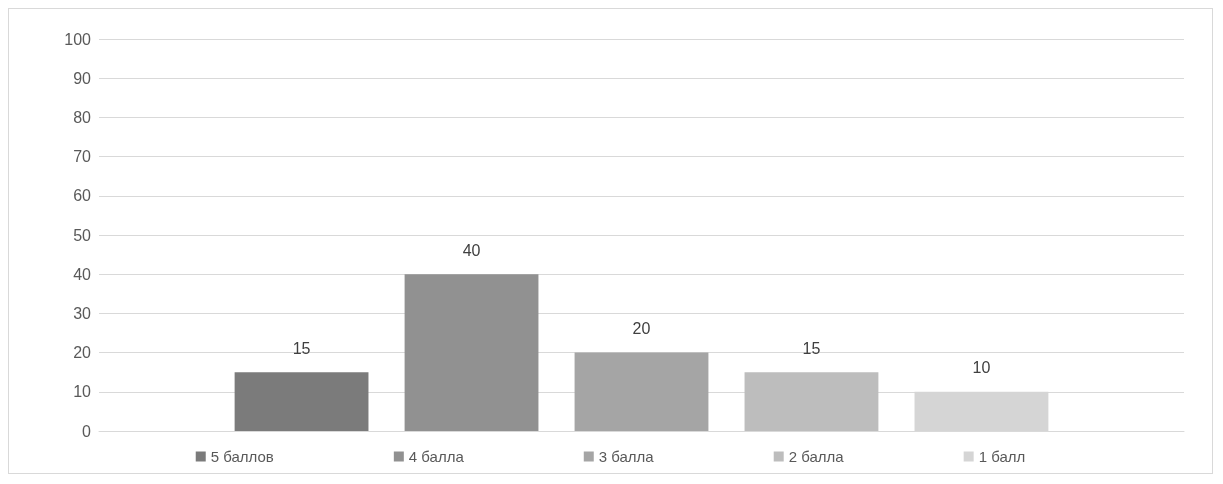 This screenshot has width=1223, height=484. Describe the element at coordinates (78, 39) in the screenshot. I see `y-tick-label: 100` at that location.